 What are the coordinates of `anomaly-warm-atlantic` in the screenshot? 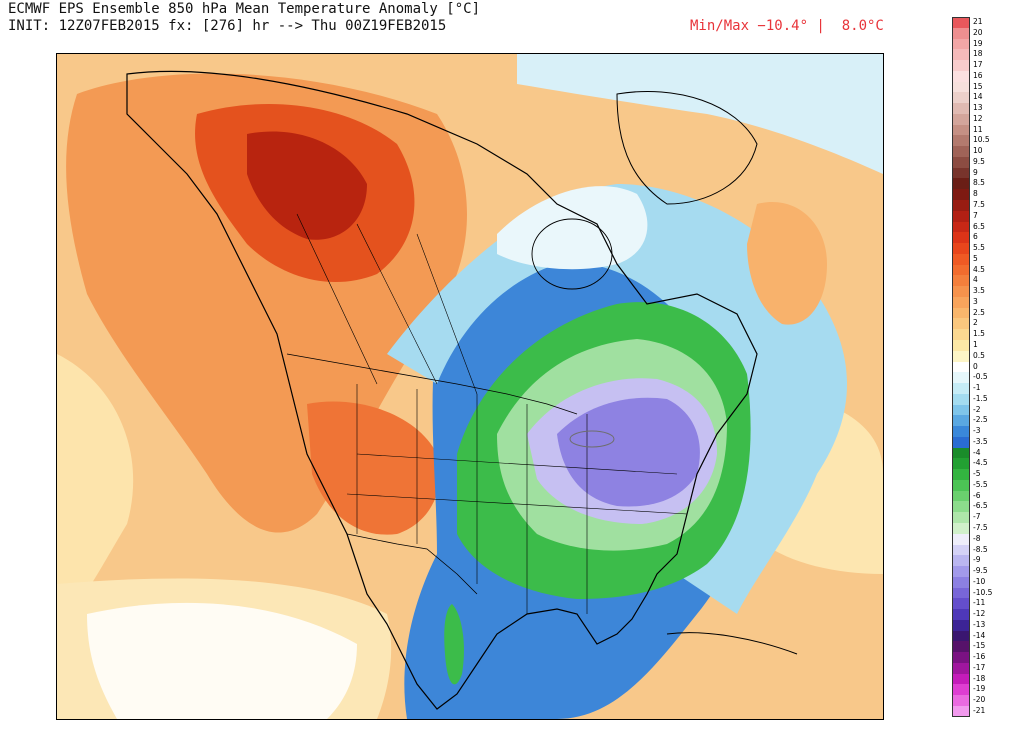 It's located at (787, 263).